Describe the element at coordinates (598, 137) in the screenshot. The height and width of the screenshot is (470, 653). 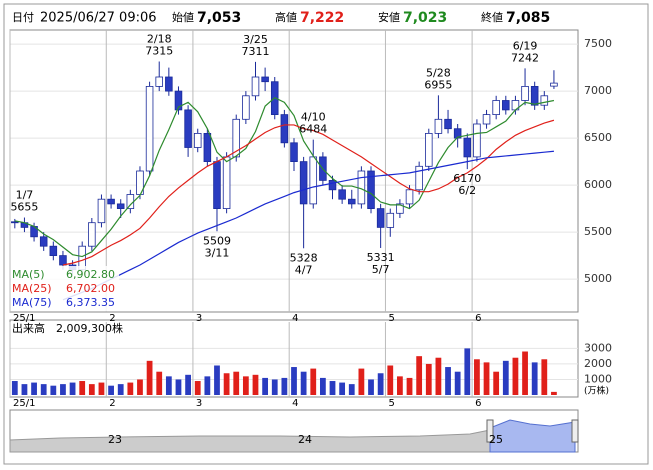
I see `y-tick-label: 6500` at that location.